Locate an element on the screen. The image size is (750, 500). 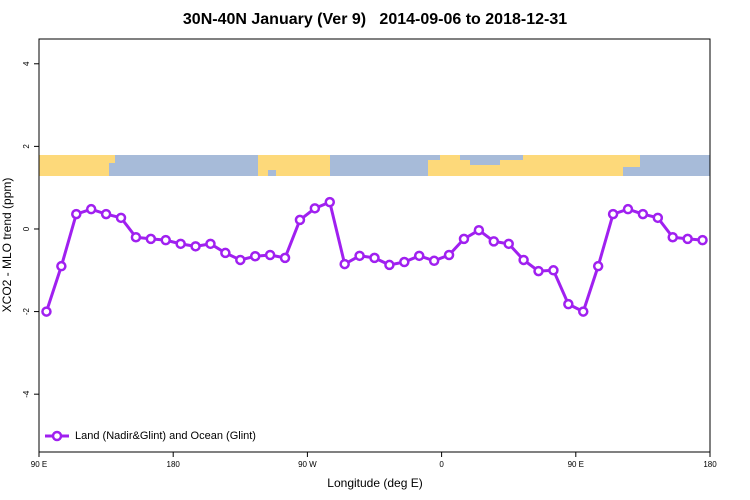
x-tick-label: 90 W is located at coordinates (307, 464).